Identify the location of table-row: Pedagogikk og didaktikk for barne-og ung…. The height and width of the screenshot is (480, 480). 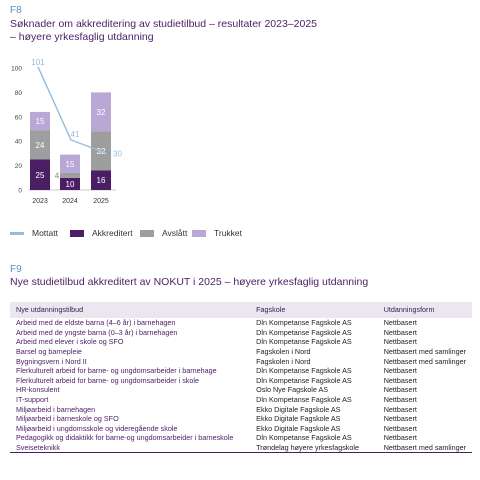
(241, 438).